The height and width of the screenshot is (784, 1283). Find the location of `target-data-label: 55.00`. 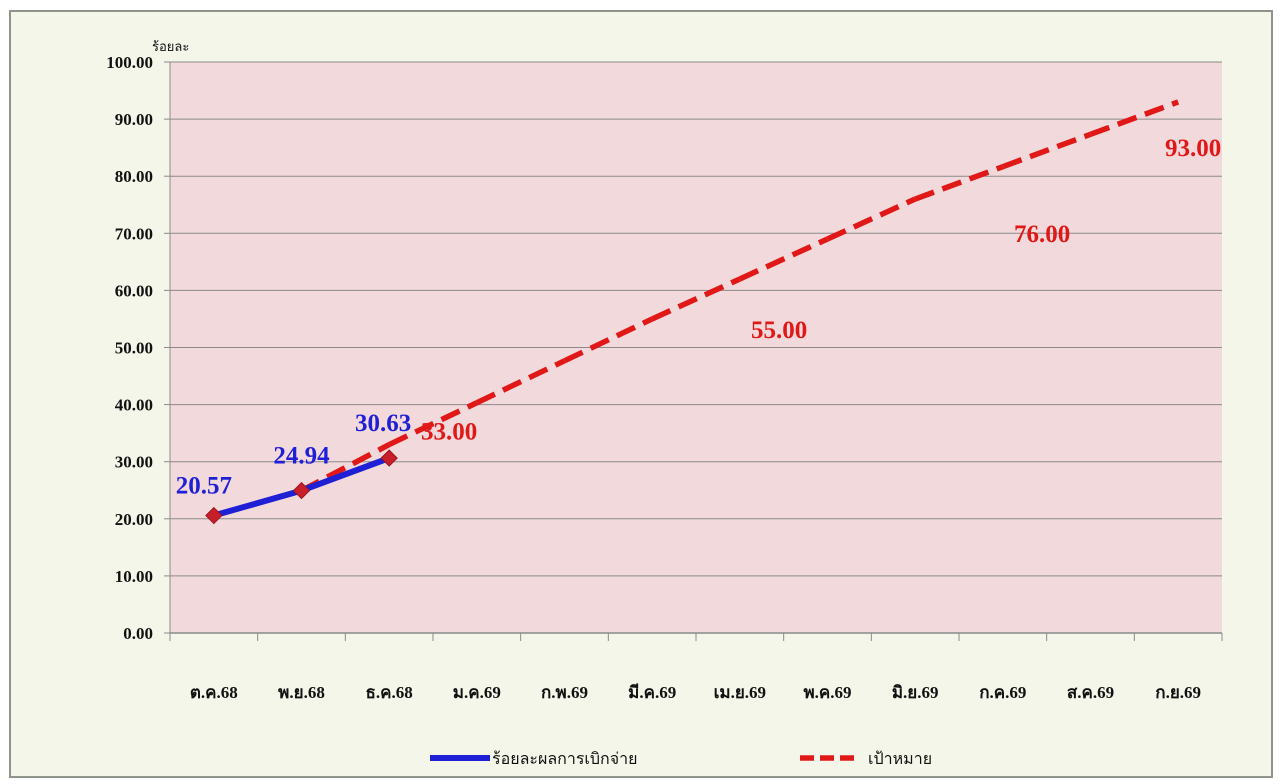

target-data-label: 55.00 is located at coordinates (779, 330).